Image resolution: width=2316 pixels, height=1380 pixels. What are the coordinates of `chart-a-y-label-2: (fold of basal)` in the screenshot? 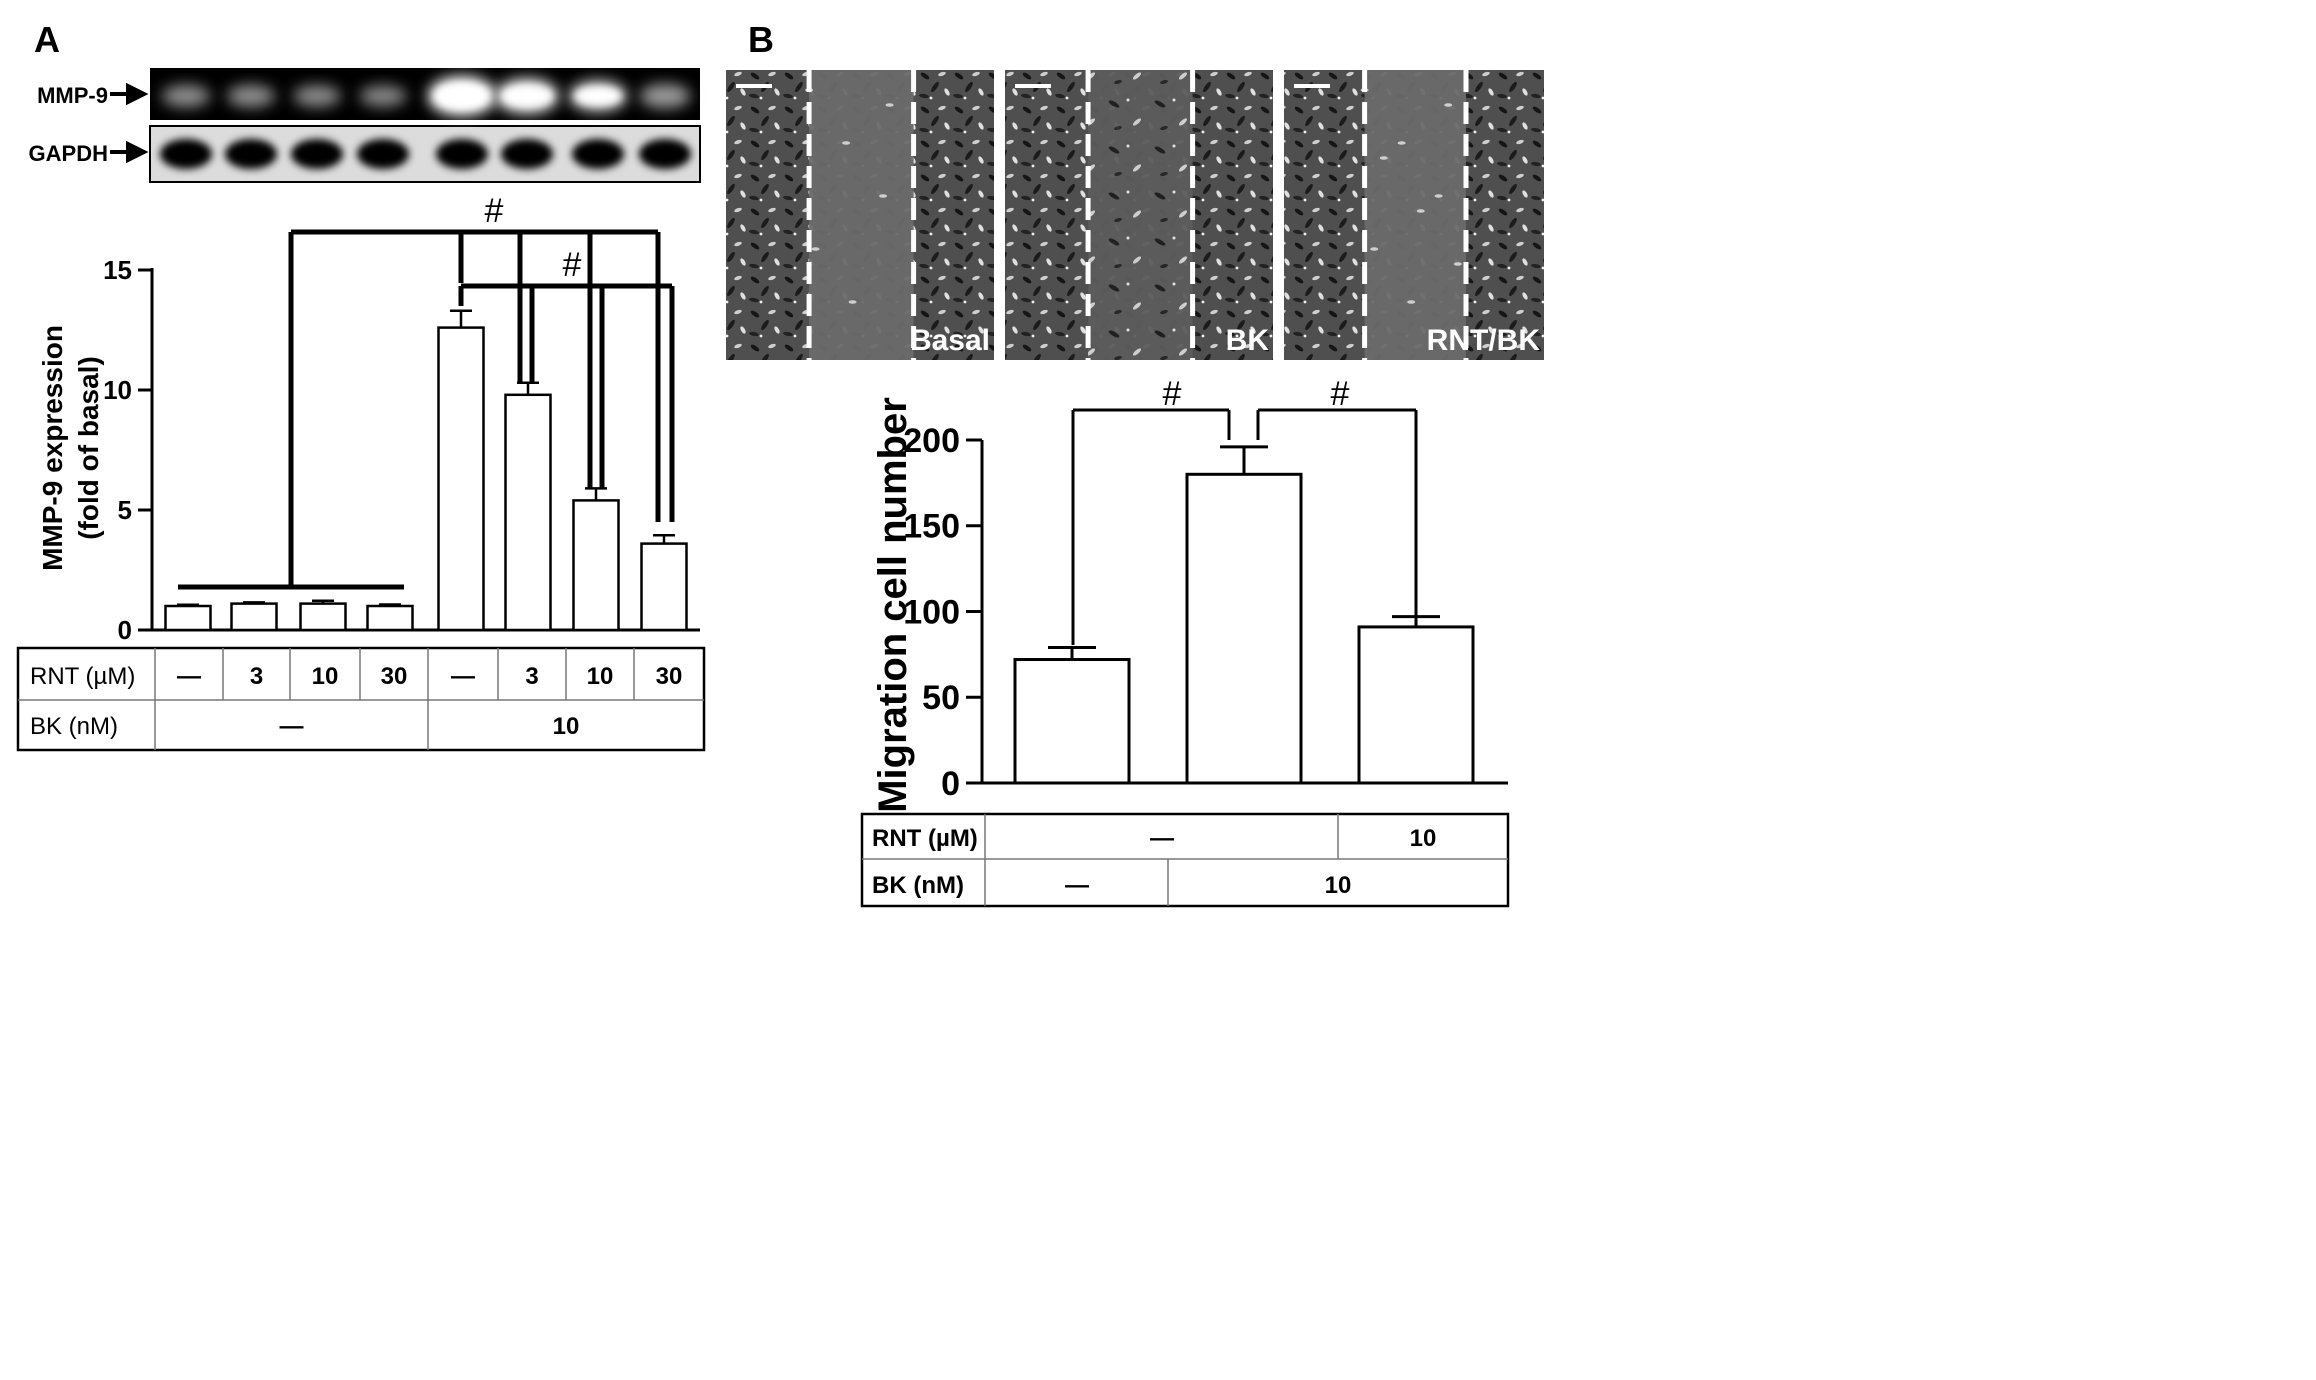 It's located at (88, 448).